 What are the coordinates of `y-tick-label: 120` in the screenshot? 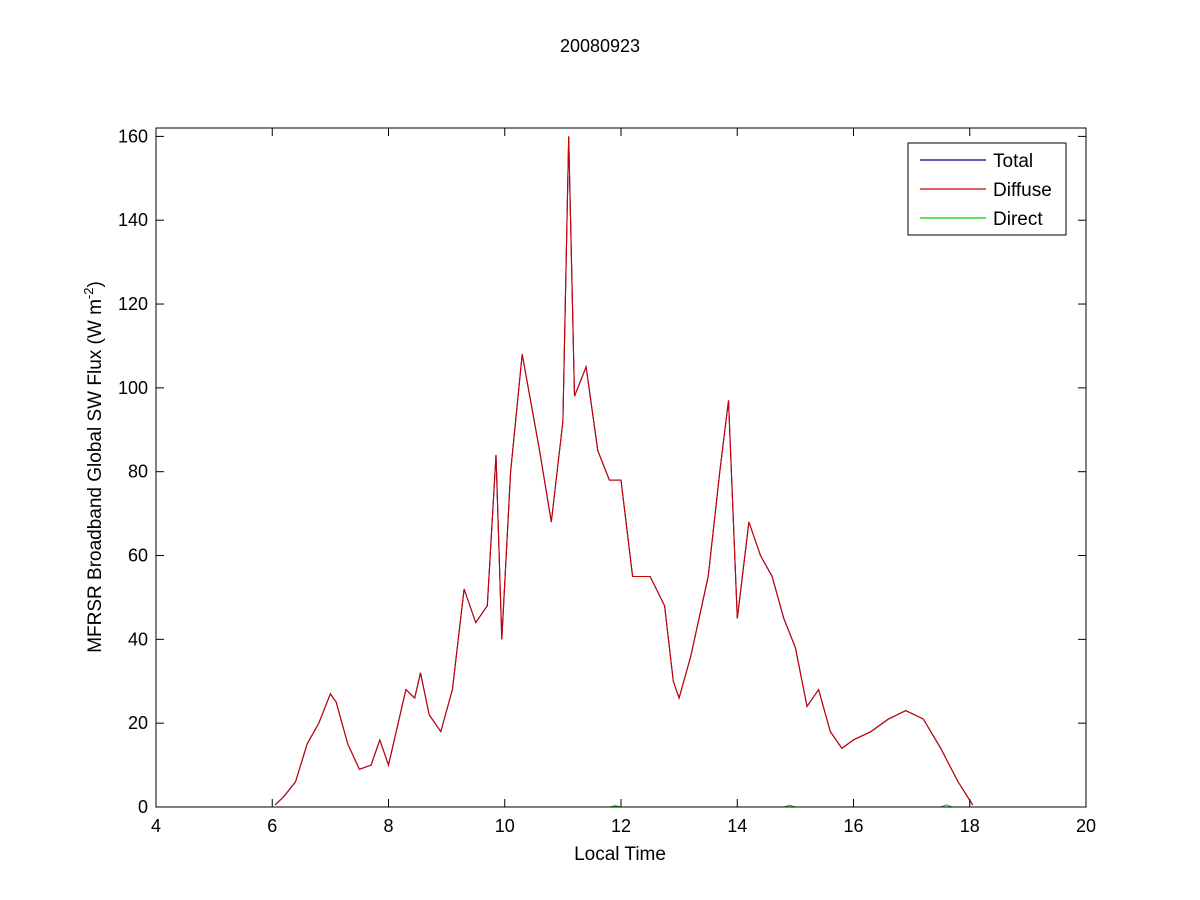 It's located at (133, 304).